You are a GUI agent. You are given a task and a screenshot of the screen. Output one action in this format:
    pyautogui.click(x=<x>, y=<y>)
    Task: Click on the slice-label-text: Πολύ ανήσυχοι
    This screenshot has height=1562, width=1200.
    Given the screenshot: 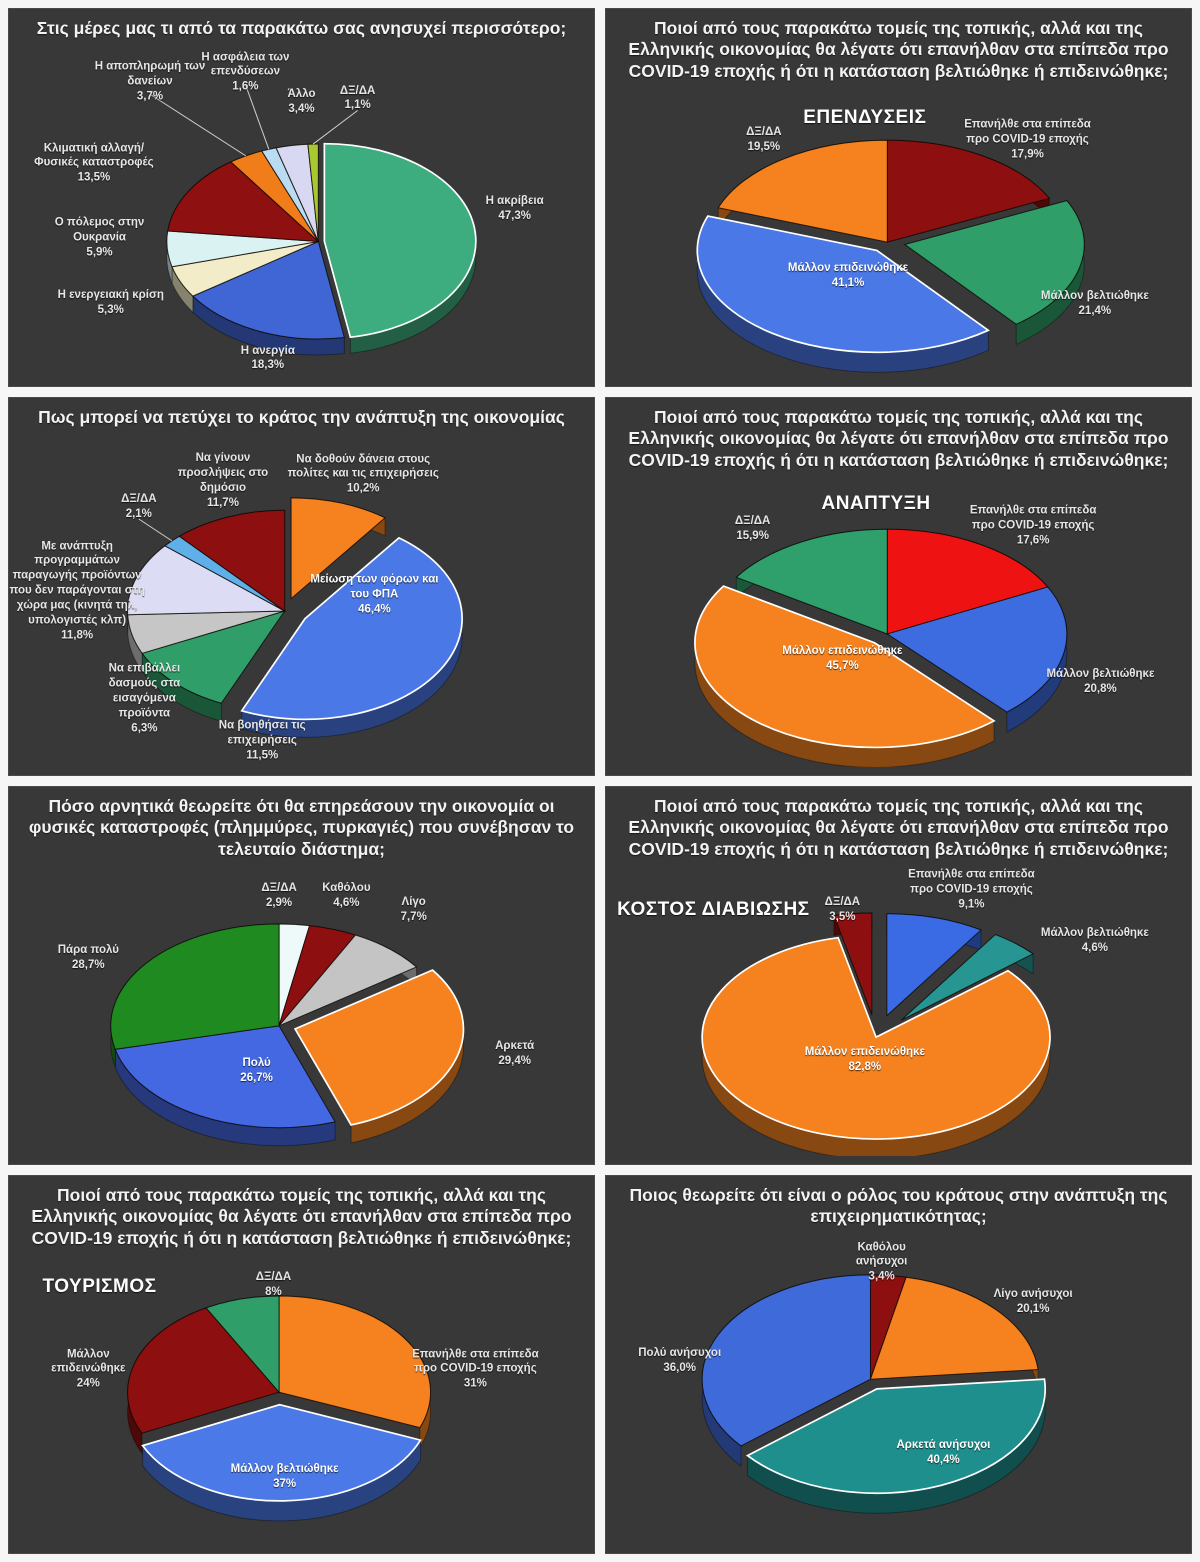 What is the action you would take?
    pyautogui.click(x=680, y=1352)
    